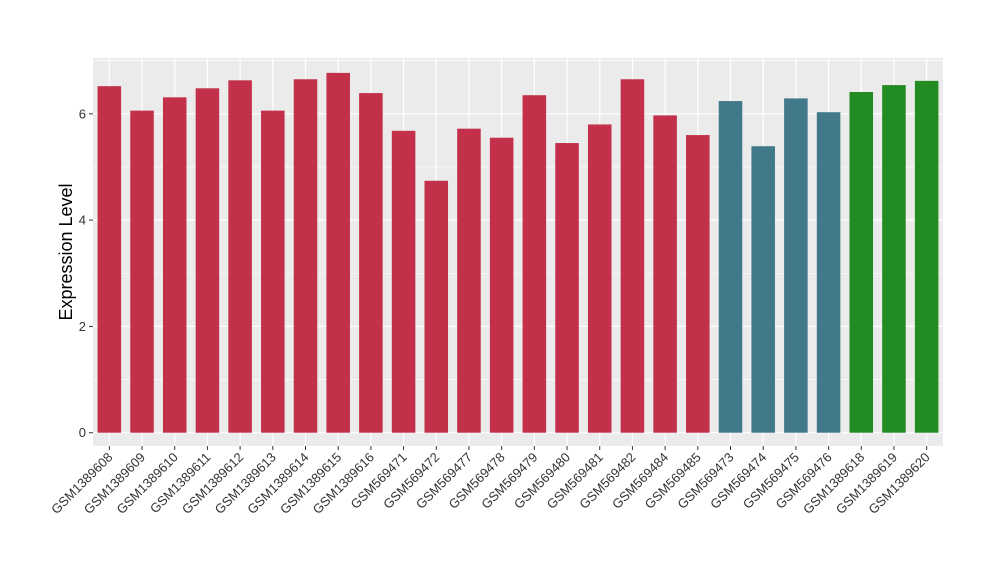  Describe the element at coordinates (403, 281) in the screenshot. I see `bar-GSM569471` at that location.